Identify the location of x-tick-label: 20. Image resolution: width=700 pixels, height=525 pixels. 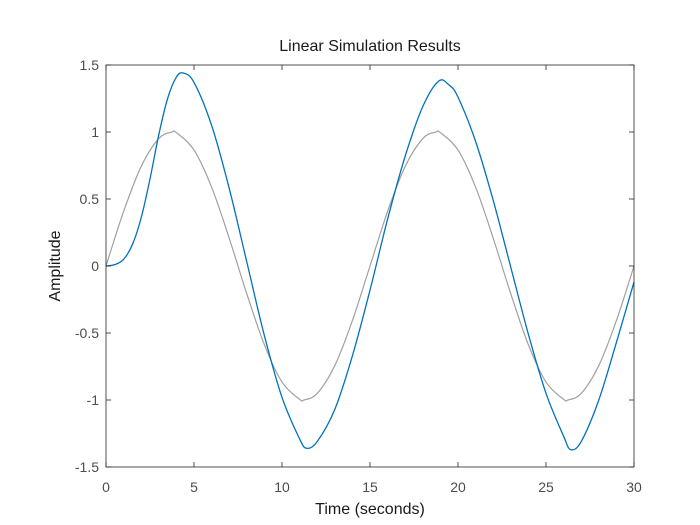
(458, 487).